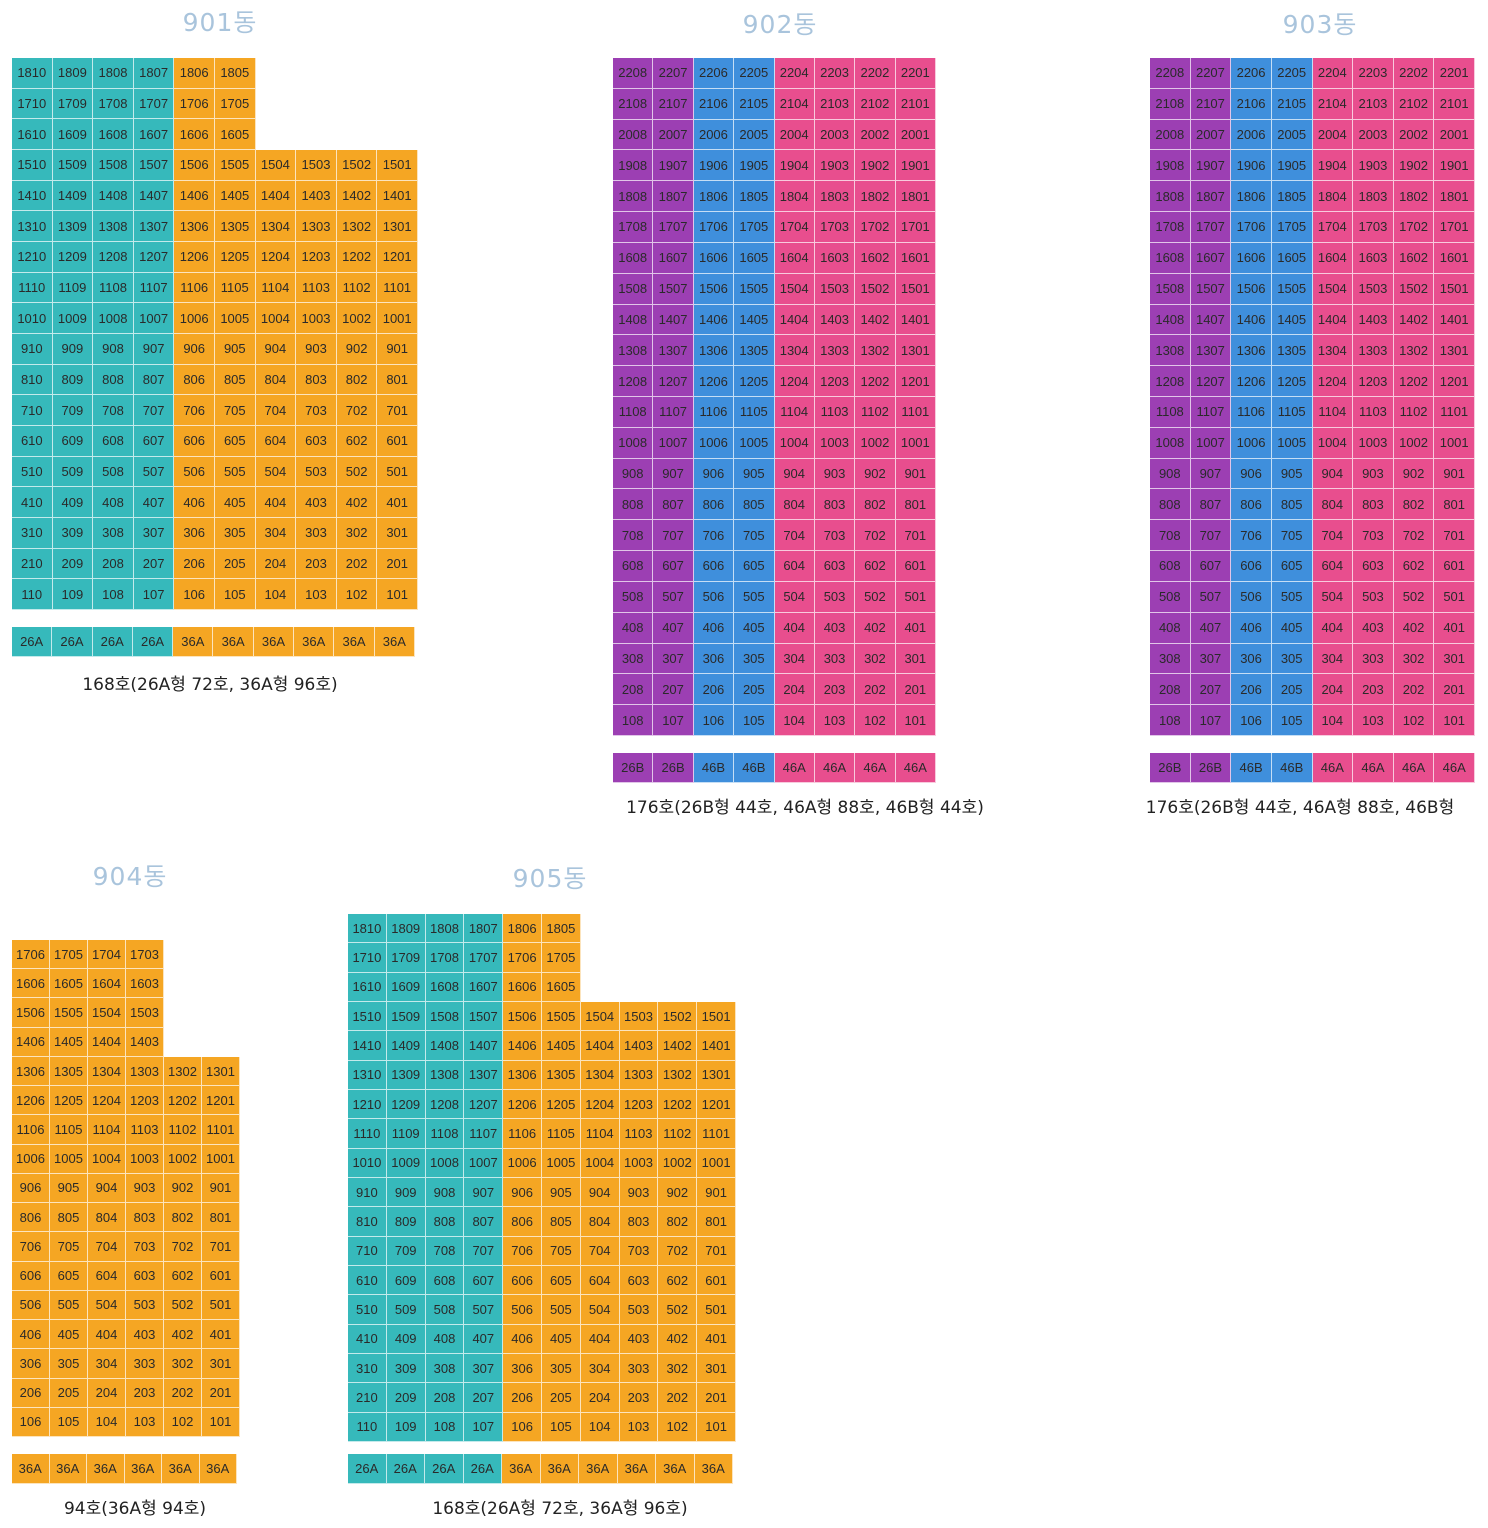 This screenshot has width=1488, height=1528. What do you see at coordinates (716, 1134) in the screenshot?
I see `unit-cell: 1101` at bounding box center [716, 1134].